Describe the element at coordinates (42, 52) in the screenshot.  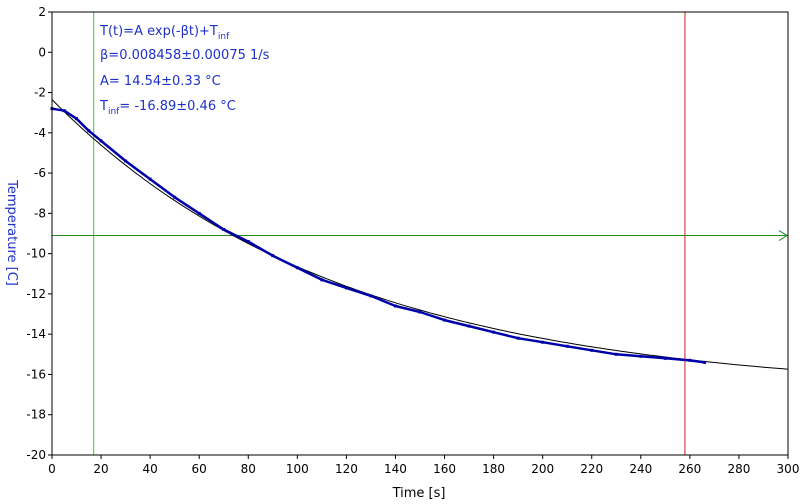
I see `y-tick-label: 0` at that location.